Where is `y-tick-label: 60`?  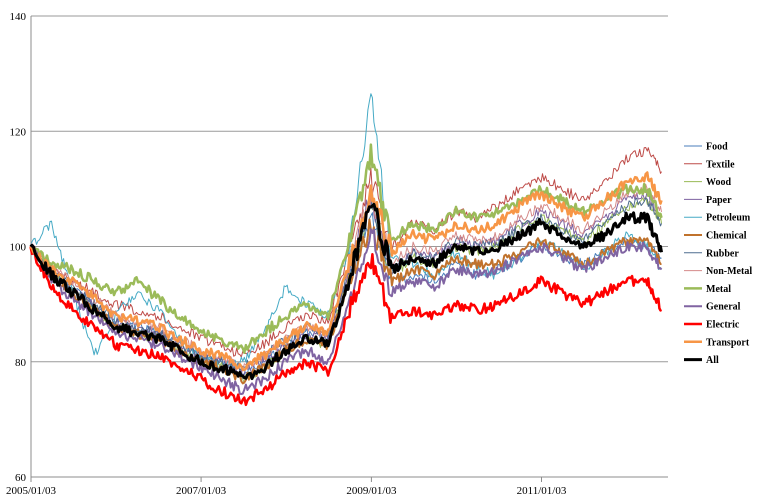
y-tick-label: 60 is located at coordinates (21, 478).